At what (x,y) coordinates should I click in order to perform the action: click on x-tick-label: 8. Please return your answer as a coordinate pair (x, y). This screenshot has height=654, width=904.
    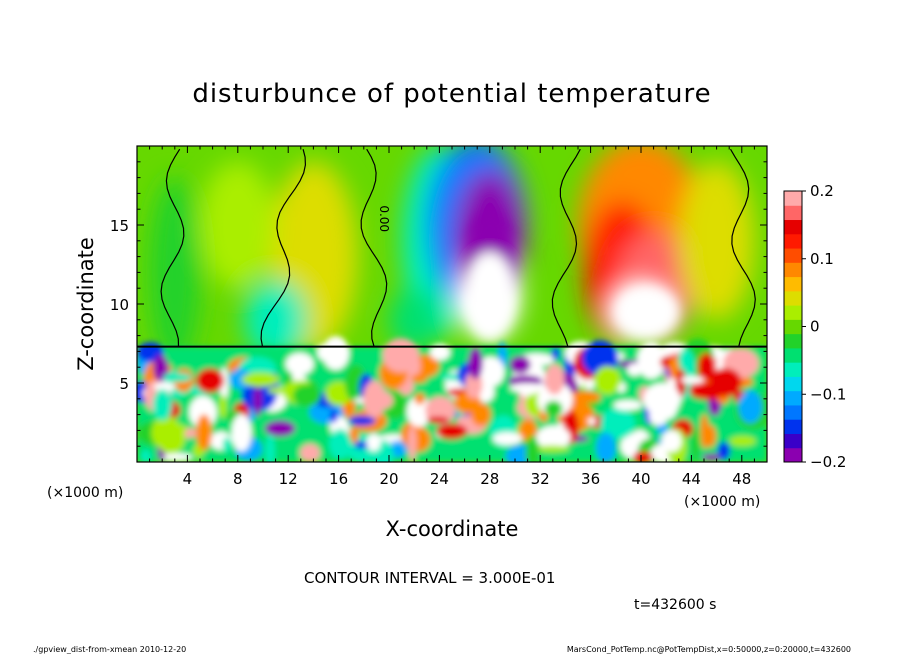
    Looking at the image, I should click on (238, 479).